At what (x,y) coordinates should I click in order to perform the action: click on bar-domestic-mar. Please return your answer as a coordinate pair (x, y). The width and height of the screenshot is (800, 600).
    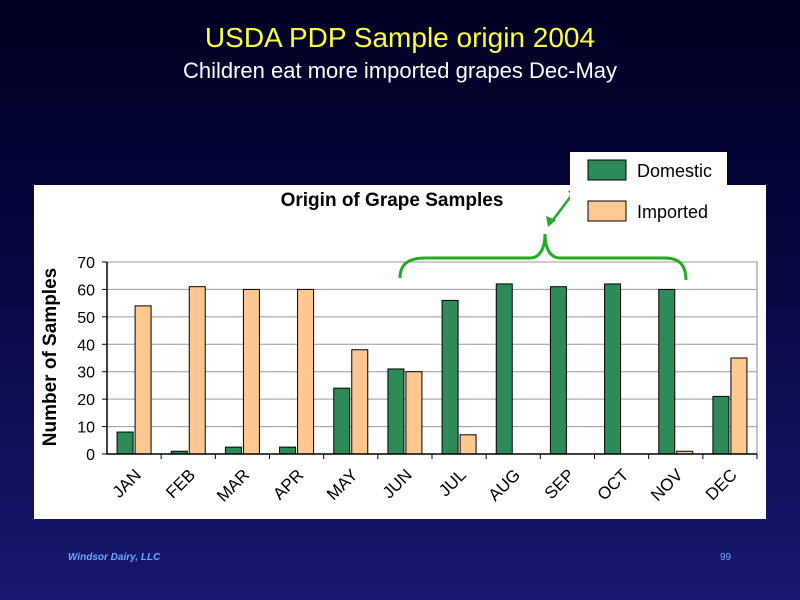
    Looking at the image, I should click on (233, 450).